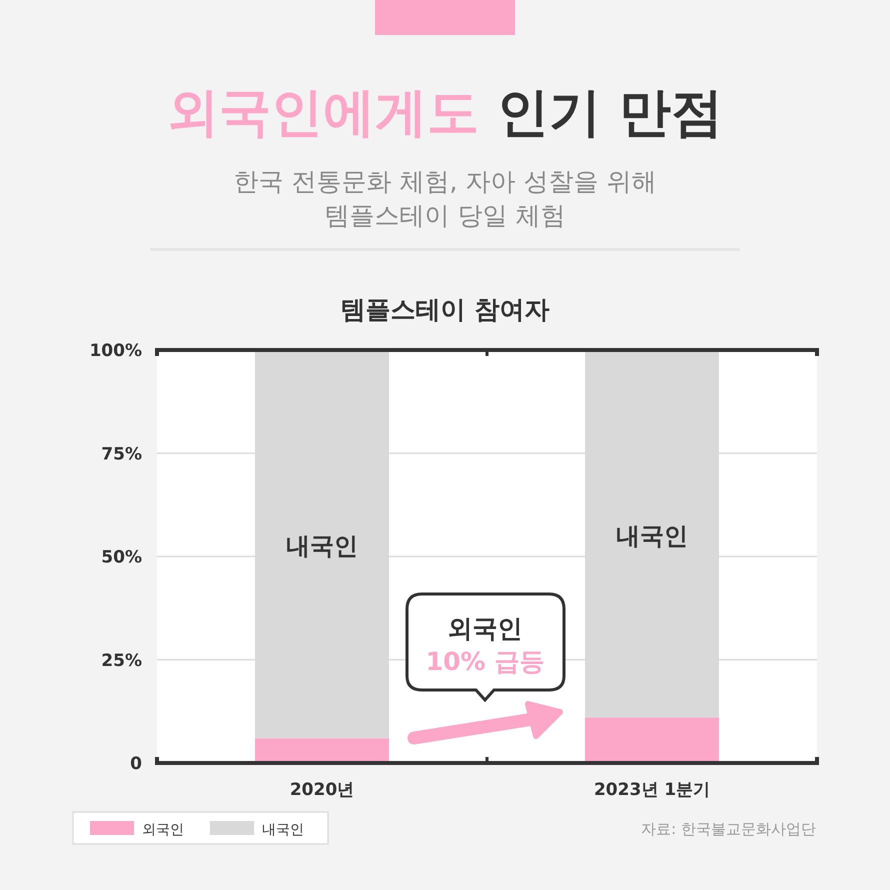 The width and height of the screenshot is (890, 890). What do you see at coordinates (445, 309) in the screenshot?
I see `x-axis-title: 템플스테이 참여자` at bounding box center [445, 309].